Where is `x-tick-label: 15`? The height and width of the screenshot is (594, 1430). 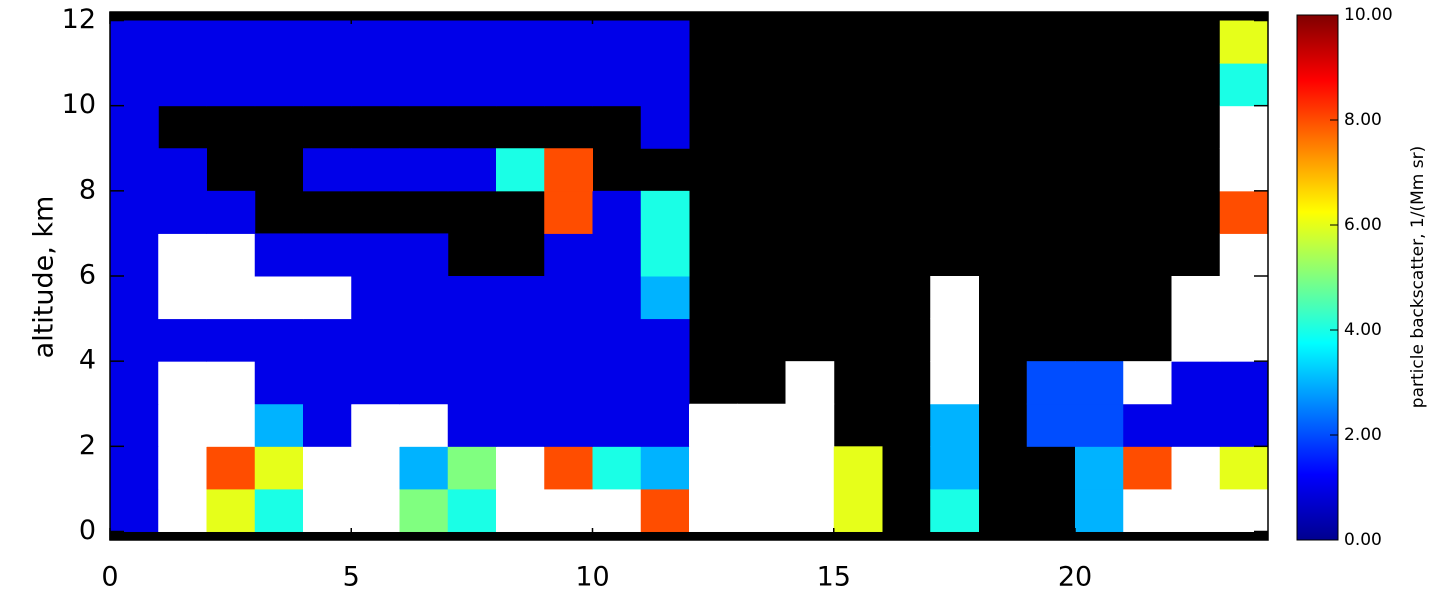
x-tick-label: 15 is located at coordinates (834, 577).